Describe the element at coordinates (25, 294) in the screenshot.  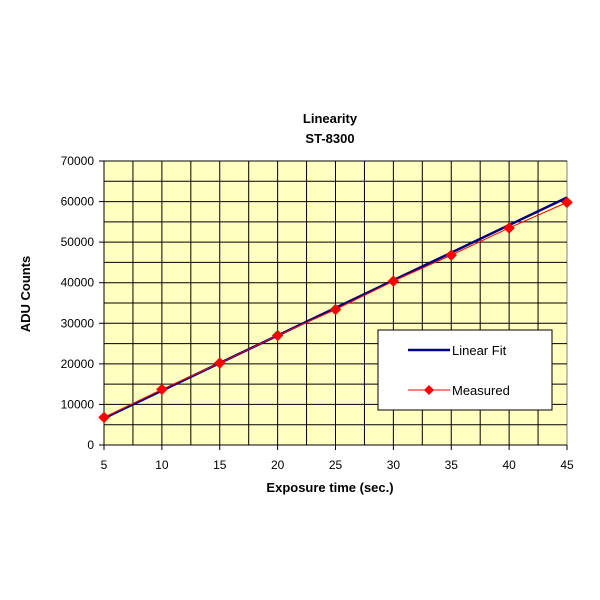
I see `y-axis-label: ADU Counts` at that location.